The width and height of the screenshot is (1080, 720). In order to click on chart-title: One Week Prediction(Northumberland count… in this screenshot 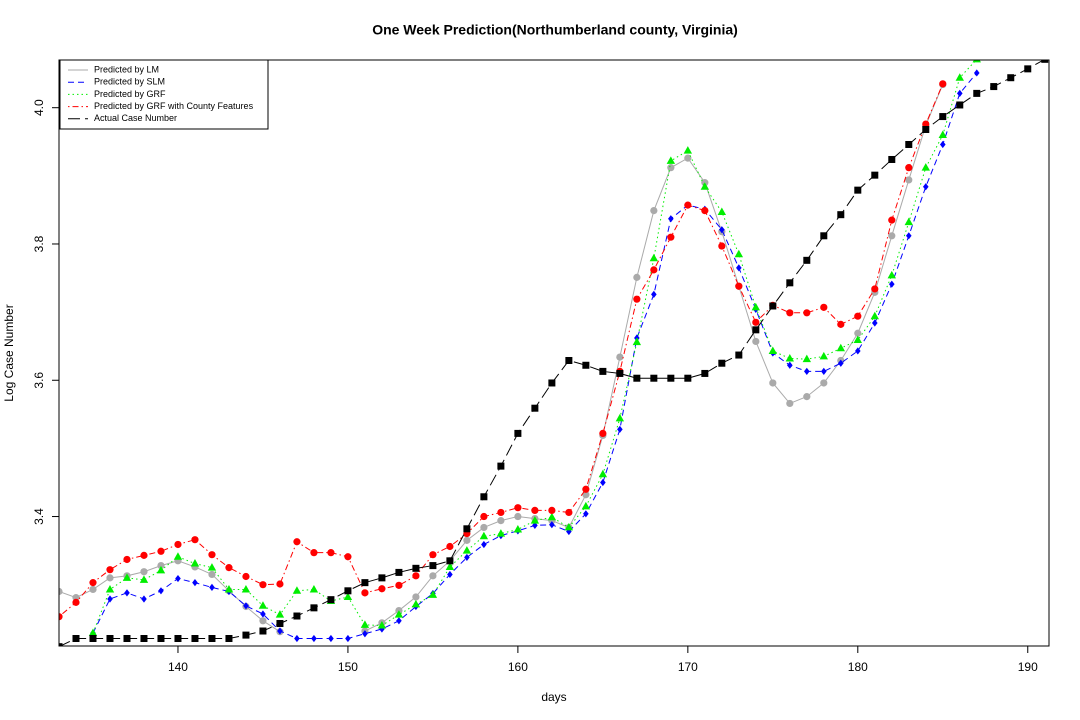, I will do `click(555, 30)`.